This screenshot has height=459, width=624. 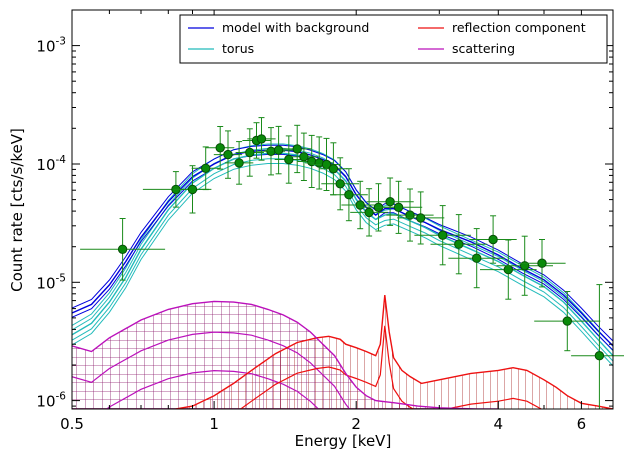 I want to click on y-axis-label: Count rate [cts/s/keV], so click(x=17, y=210).